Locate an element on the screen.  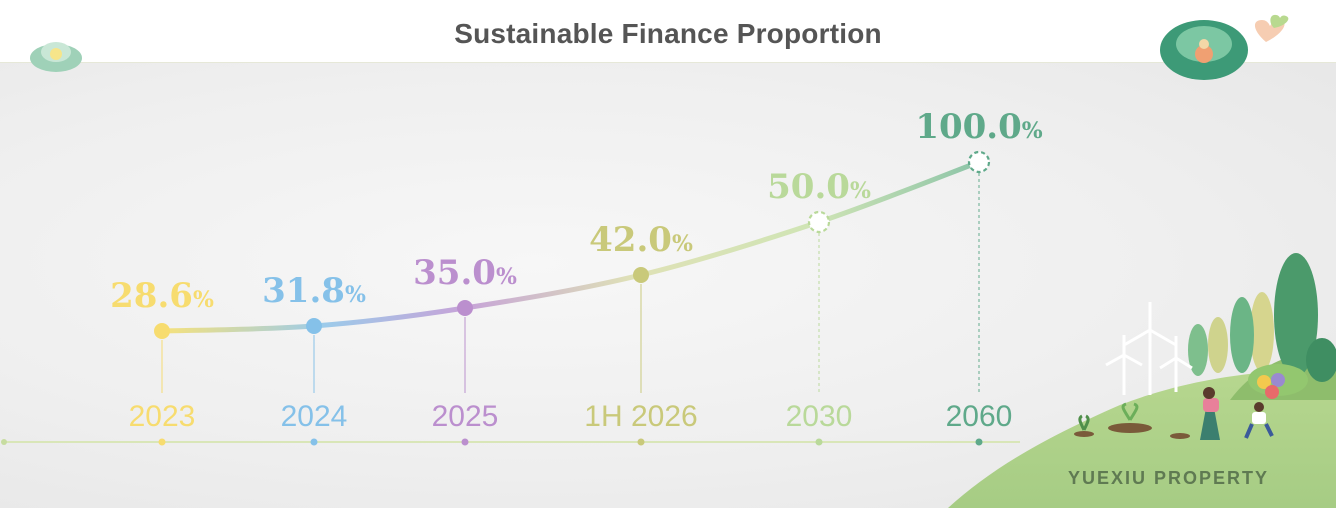
value-label: 42.0% is located at coordinates (641, 240).